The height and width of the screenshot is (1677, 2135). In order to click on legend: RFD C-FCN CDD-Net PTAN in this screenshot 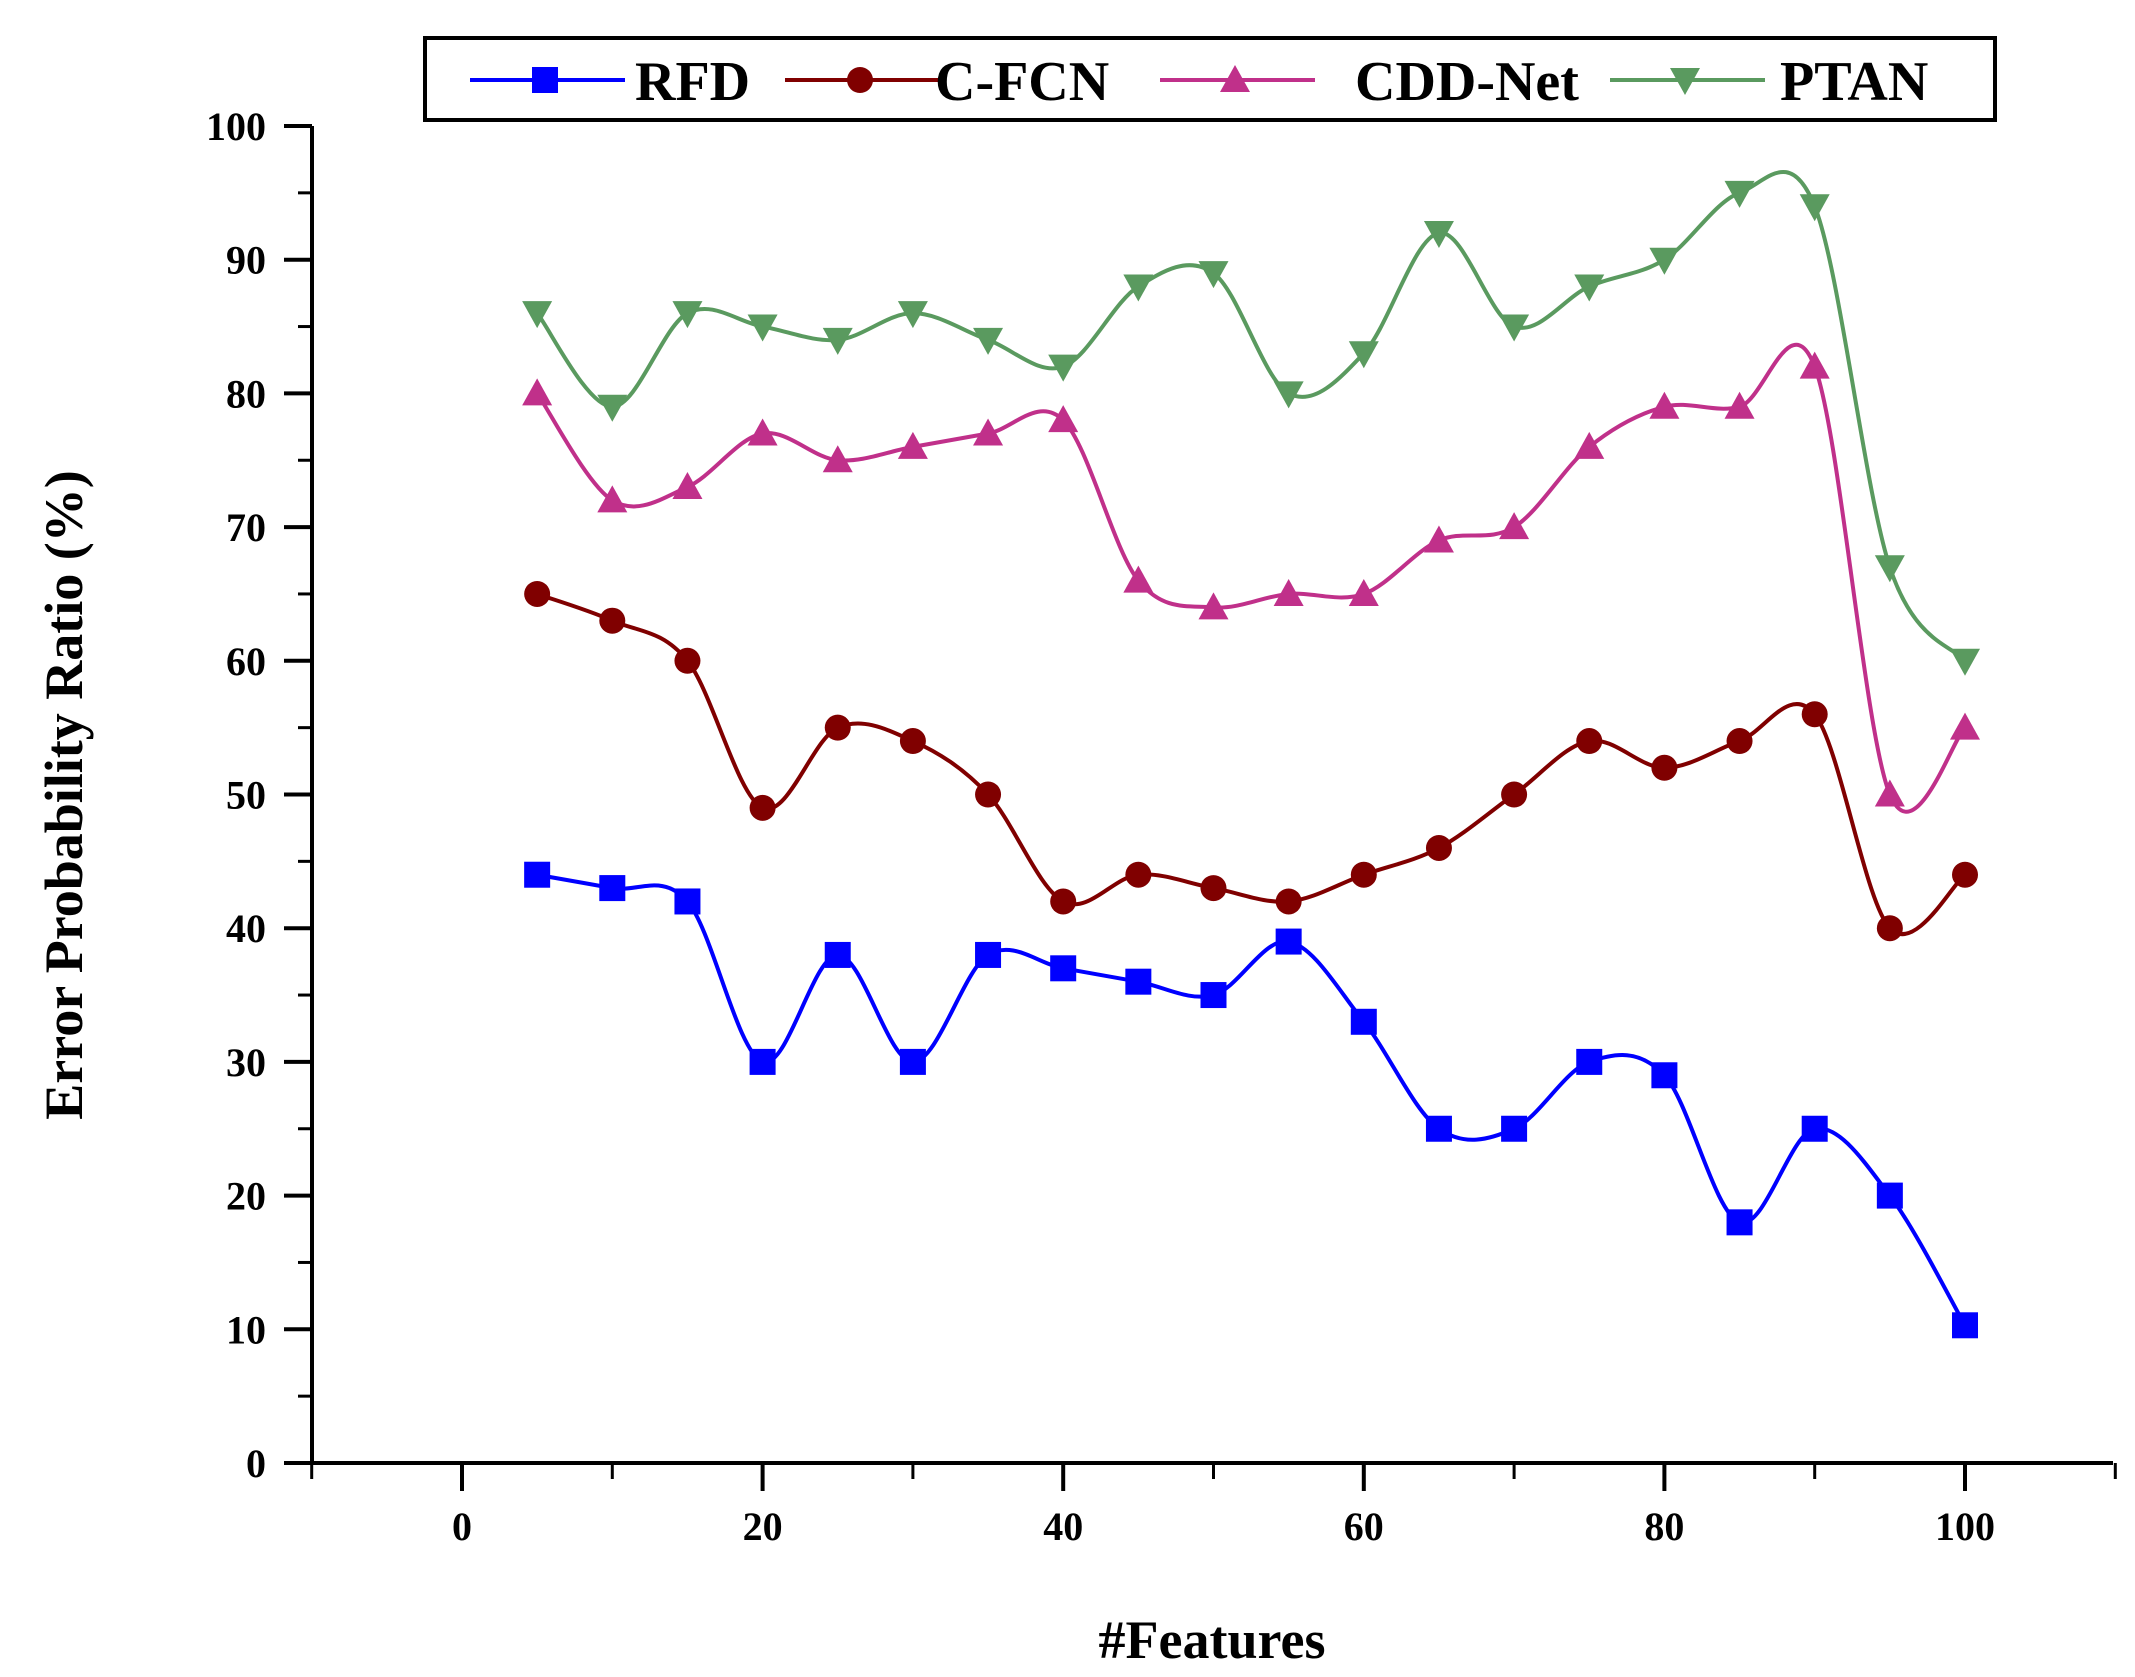, I will do `click(1210, 79)`.